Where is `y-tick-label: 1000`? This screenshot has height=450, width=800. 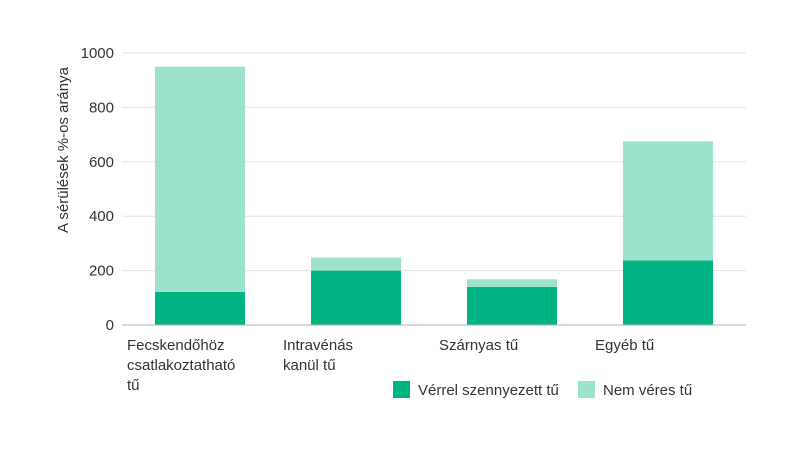 y-tick-label: 1000 is located at coordinates (97, 53).